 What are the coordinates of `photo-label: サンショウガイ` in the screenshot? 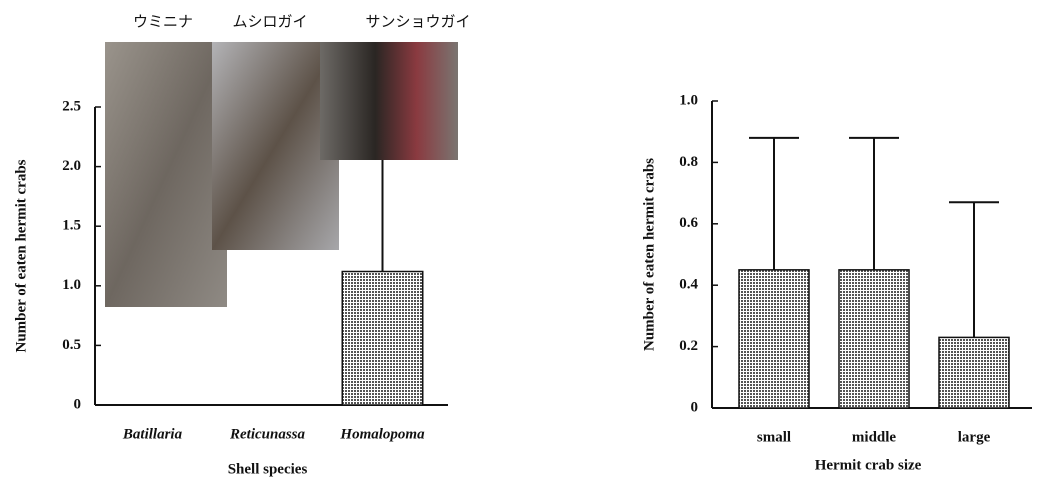 It's located at (417, 22).